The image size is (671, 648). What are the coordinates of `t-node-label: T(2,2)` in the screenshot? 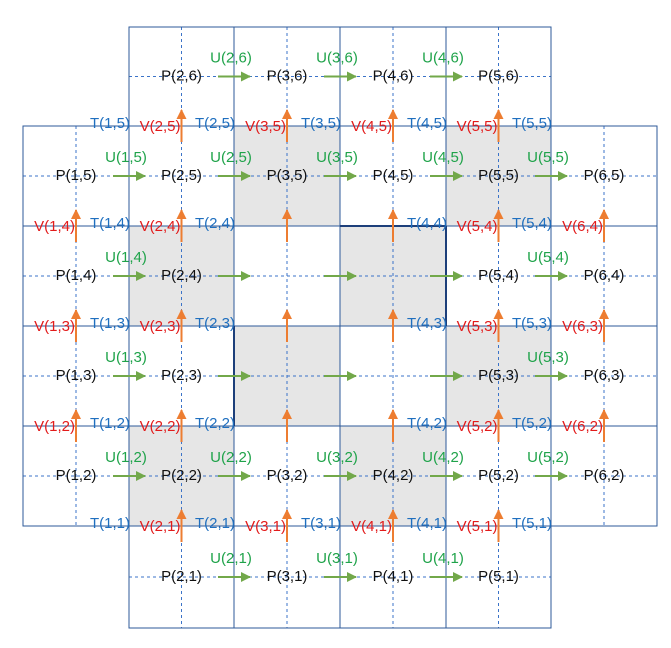 It's located at (215, 423).